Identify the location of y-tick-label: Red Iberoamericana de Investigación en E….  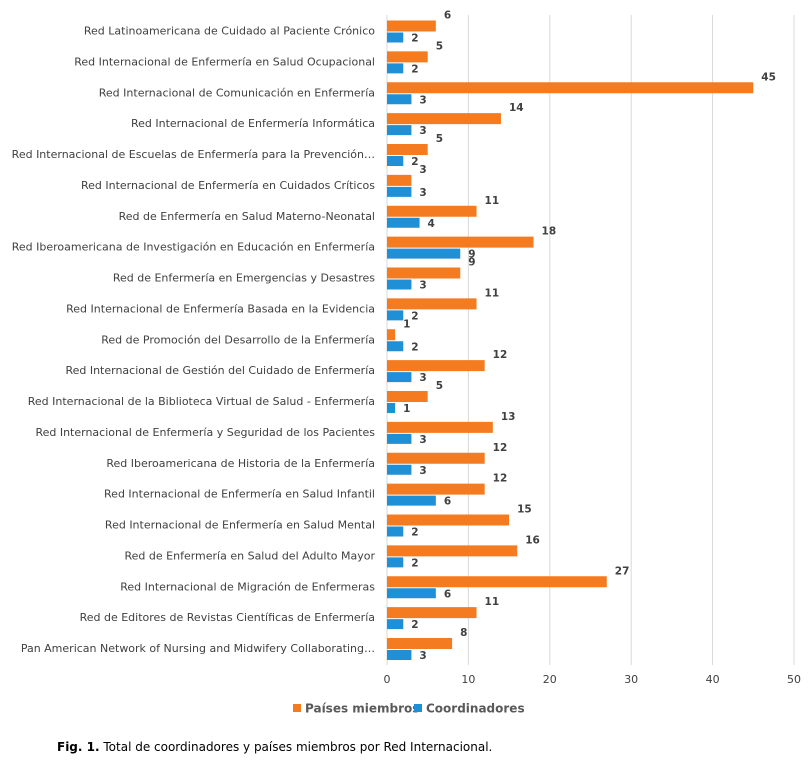
(193, 247).